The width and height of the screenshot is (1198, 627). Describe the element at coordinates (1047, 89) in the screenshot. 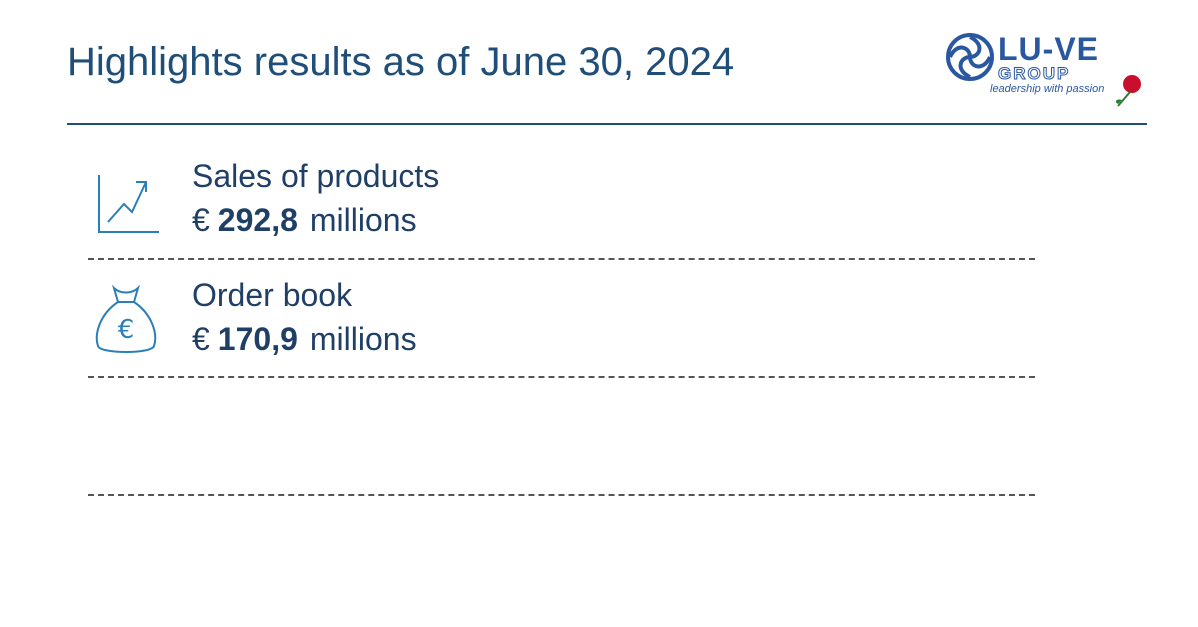

I see `logo-tagline: leadership with passion` at that location.